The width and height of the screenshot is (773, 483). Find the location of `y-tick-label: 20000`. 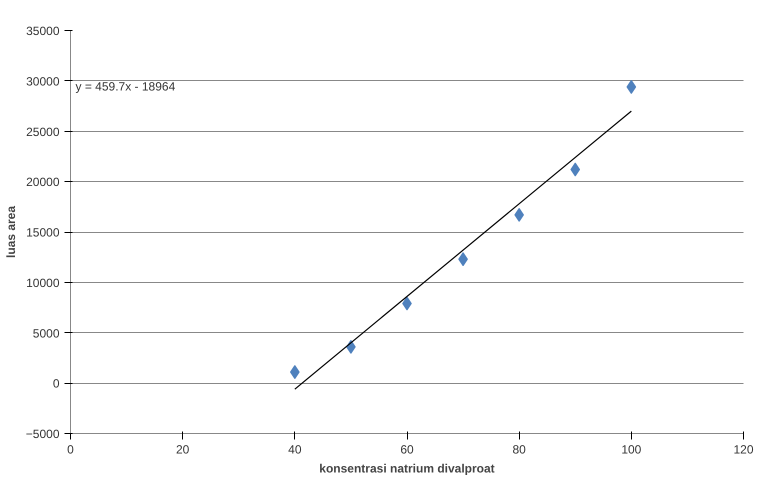

y-tick-label: 20000 is located at coordinates (43, 182).